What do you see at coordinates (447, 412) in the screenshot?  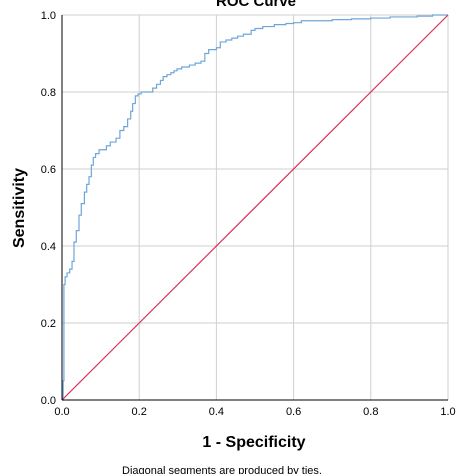 I see `x-tick-label: 1.0` at bounding box center [447, 412].